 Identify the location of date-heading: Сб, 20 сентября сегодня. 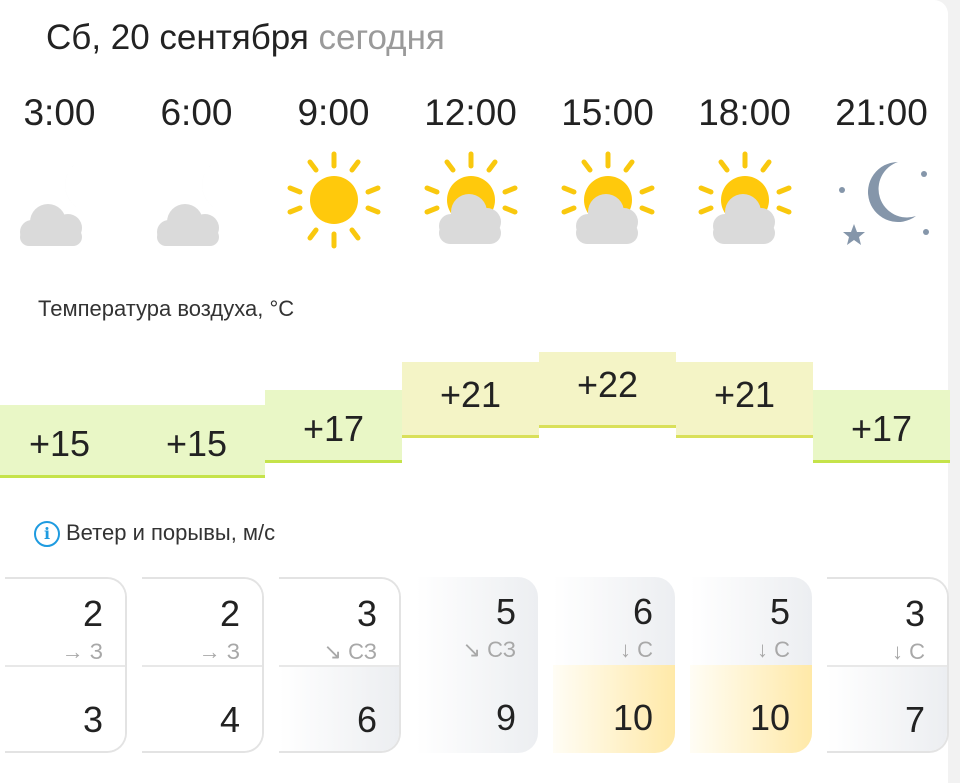
(245, 38).